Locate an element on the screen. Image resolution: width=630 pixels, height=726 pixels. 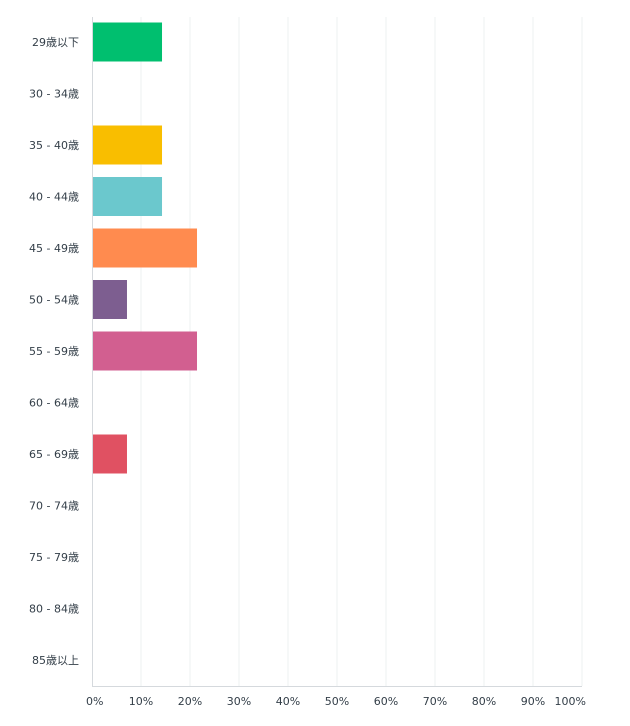
x-tick-label: 80% is located at coordinates (484, 701).